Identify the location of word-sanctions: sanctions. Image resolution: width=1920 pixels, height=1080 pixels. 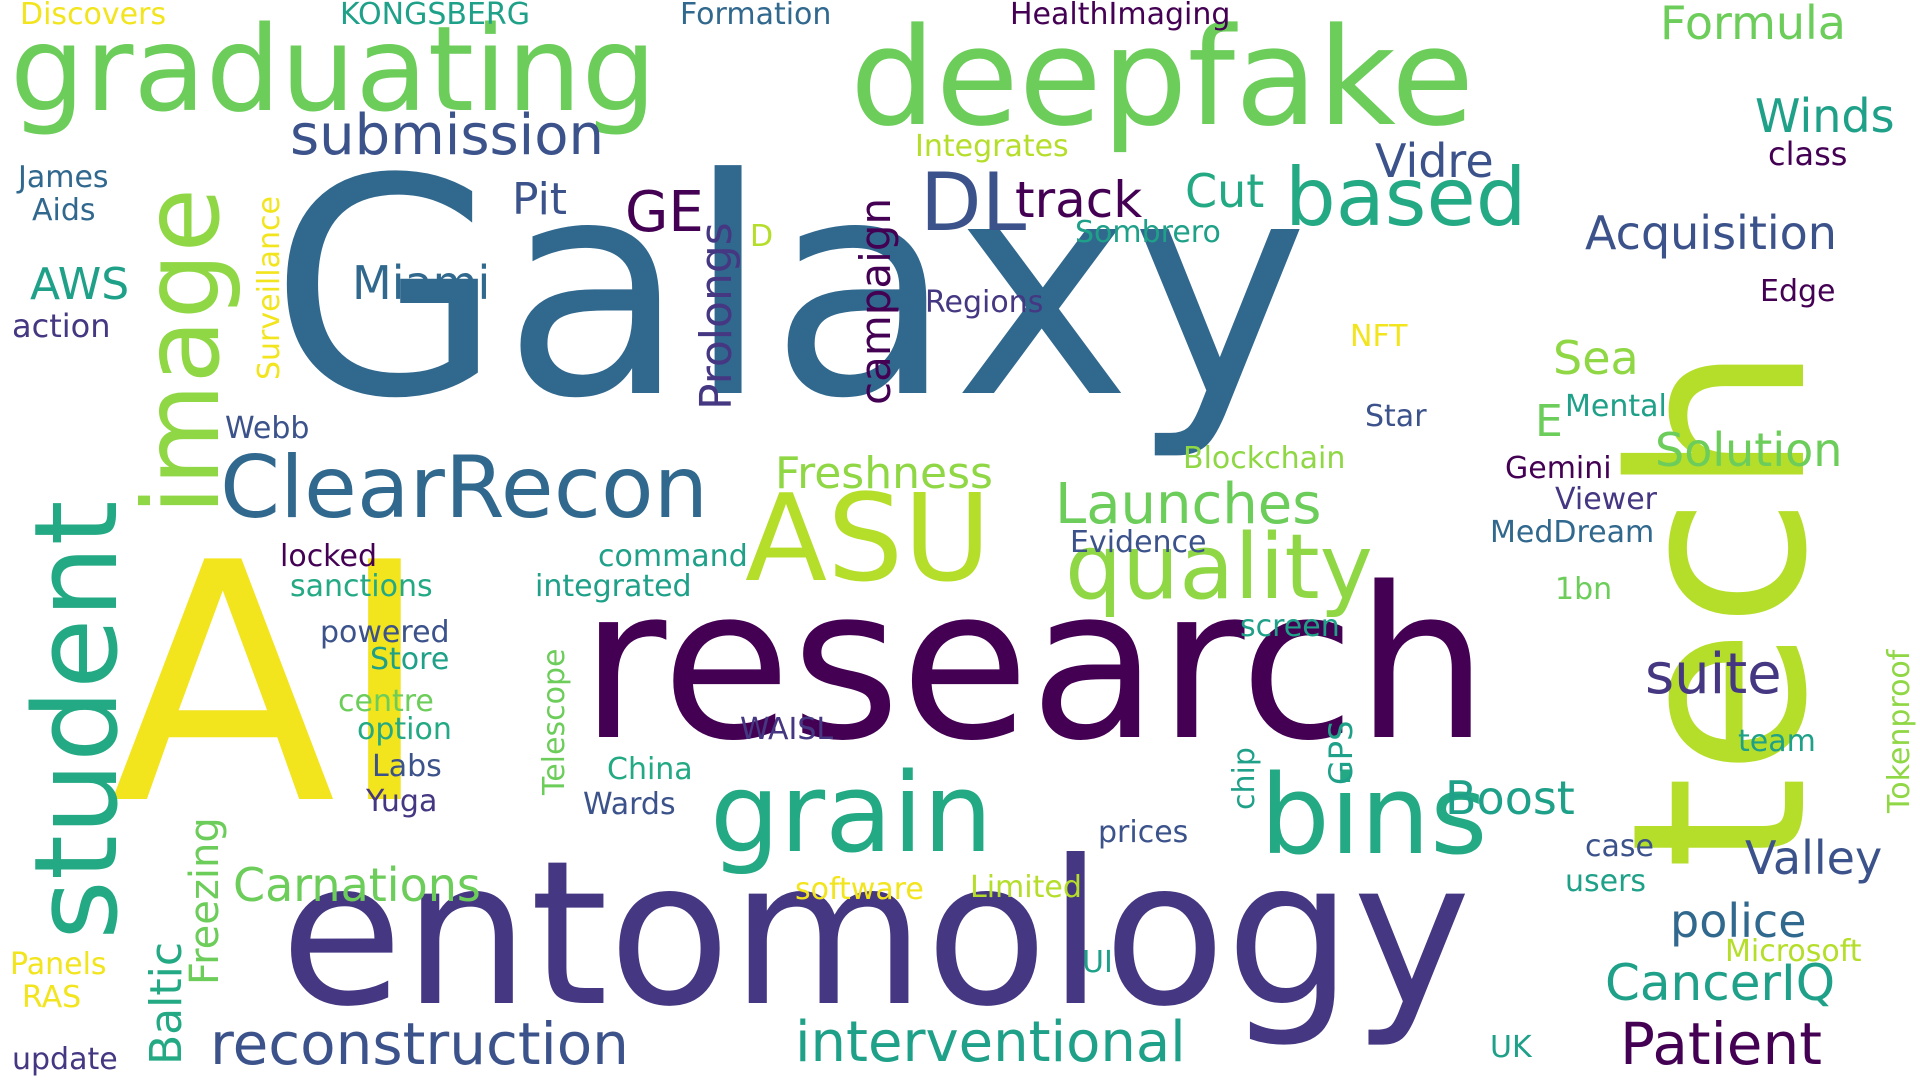
(361, 586).